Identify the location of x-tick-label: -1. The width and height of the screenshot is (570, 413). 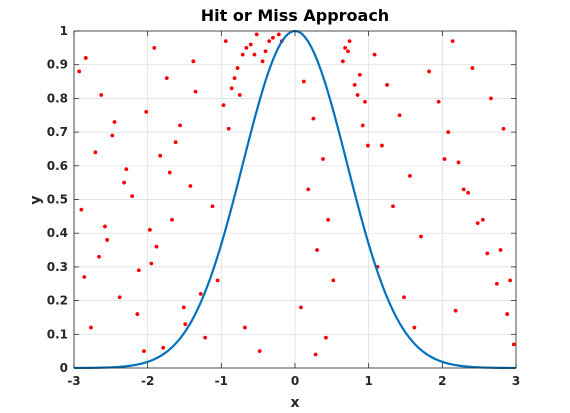
(221, 381).